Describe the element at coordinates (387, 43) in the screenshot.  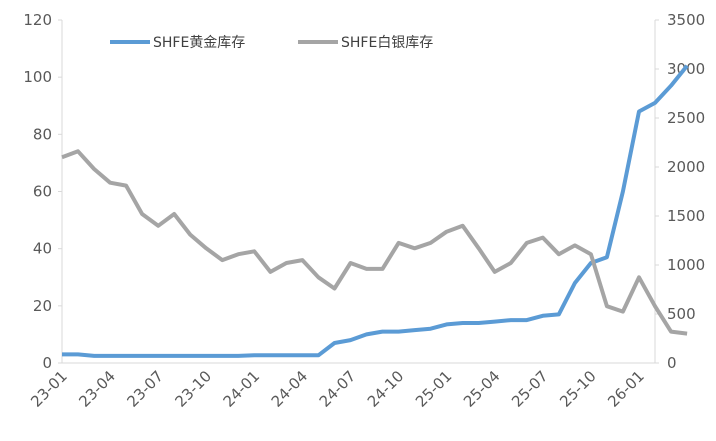
I see `legend-label: SHFE白银库存` at that location.